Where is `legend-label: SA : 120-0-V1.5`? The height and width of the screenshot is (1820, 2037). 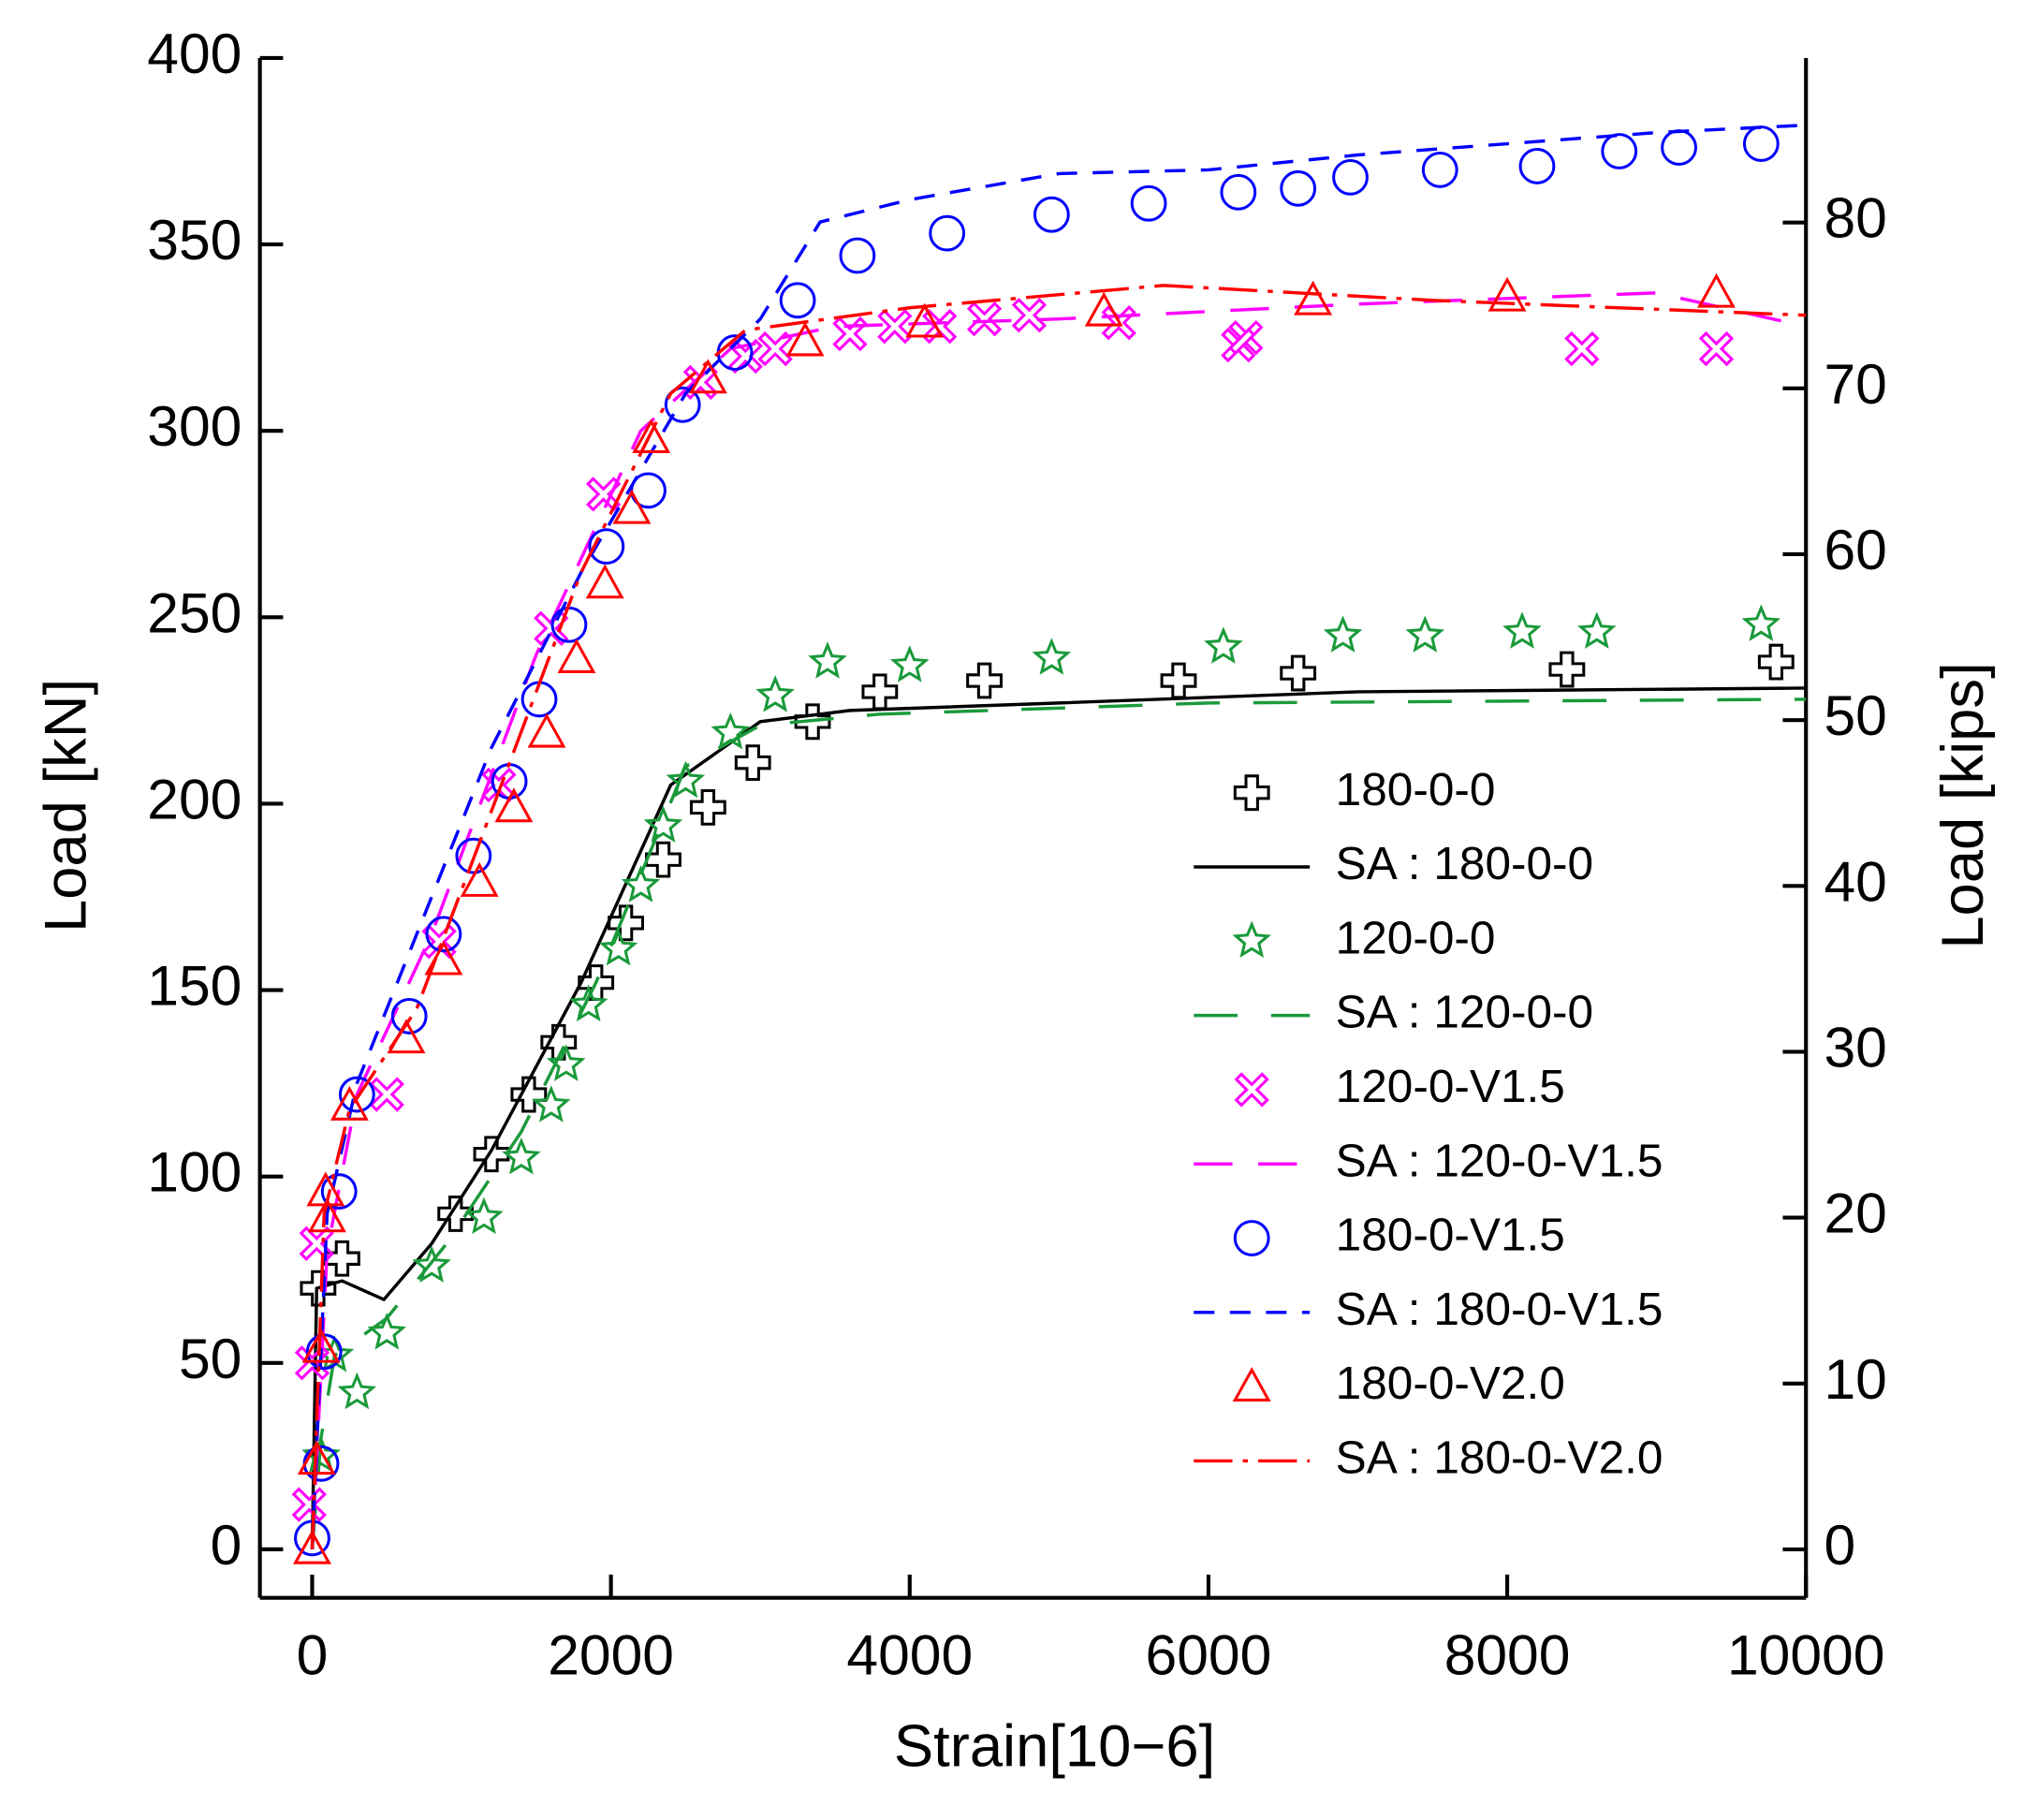
legend-label: SA : 120-0-V1.5 is located at coordinates (1499, 1160).